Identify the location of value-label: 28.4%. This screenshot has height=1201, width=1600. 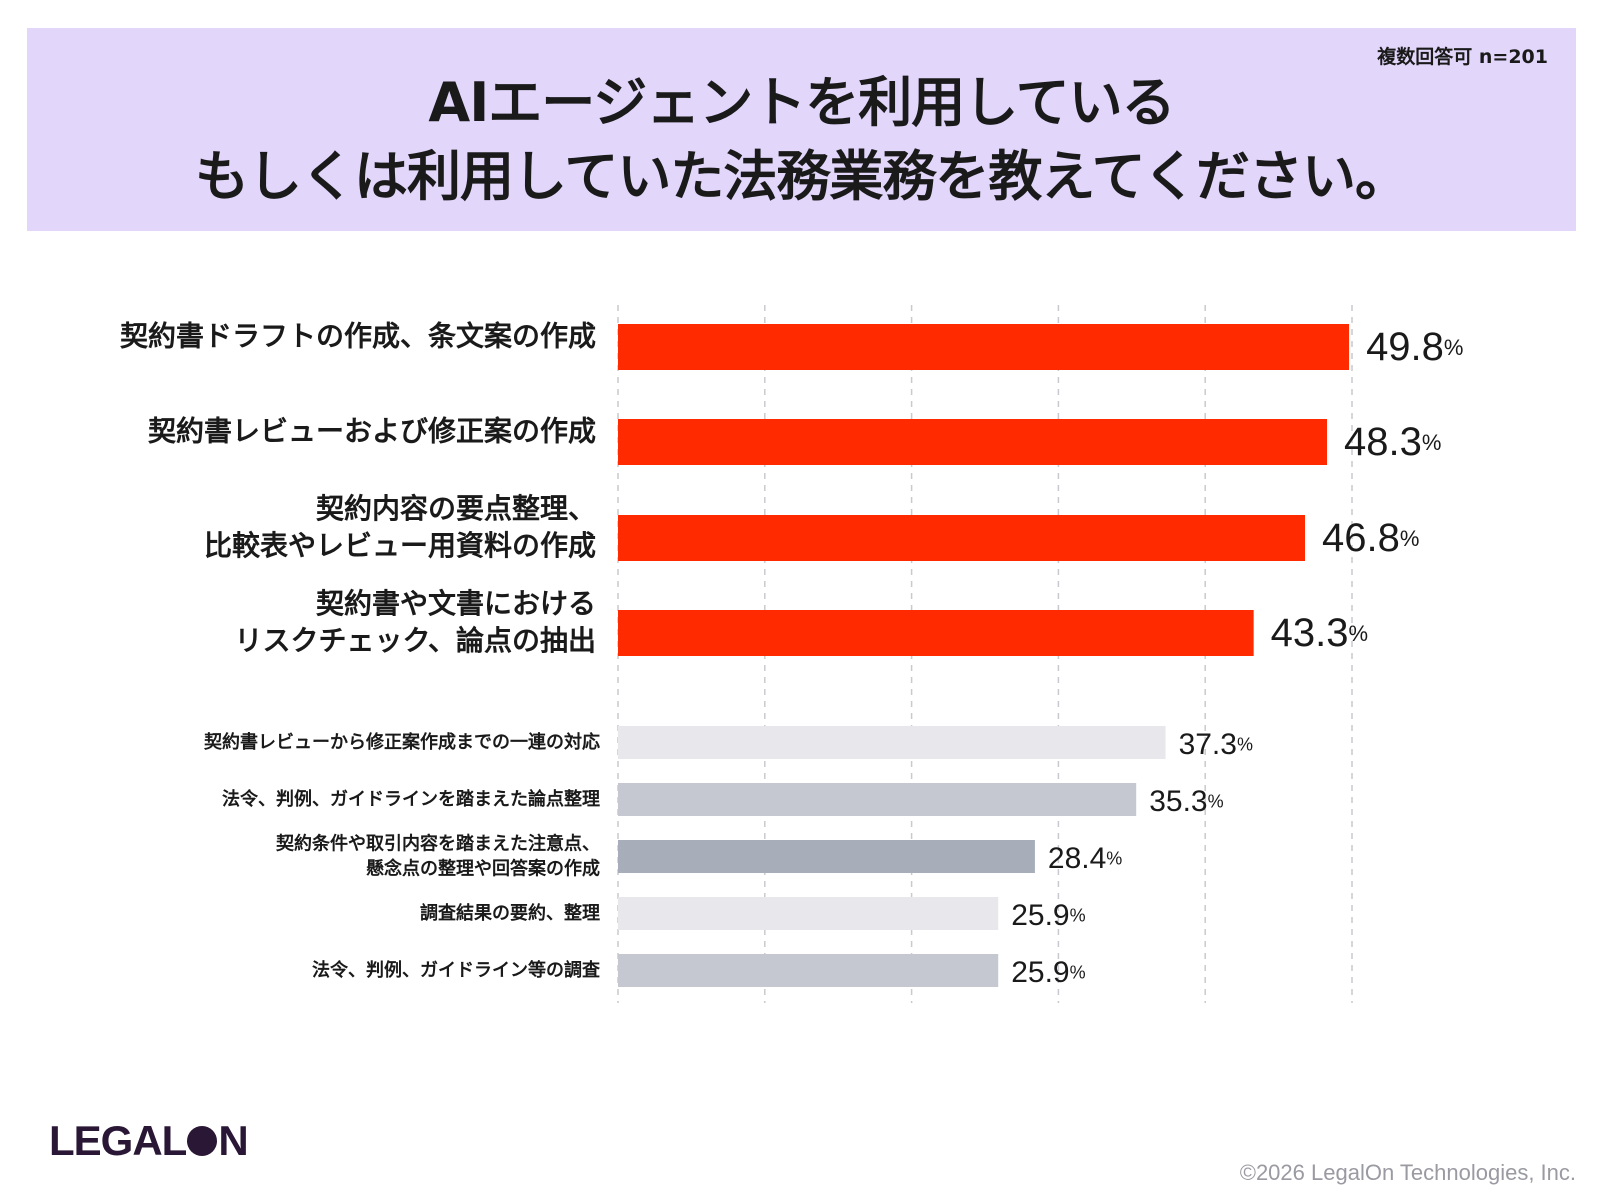
(1085, 858).